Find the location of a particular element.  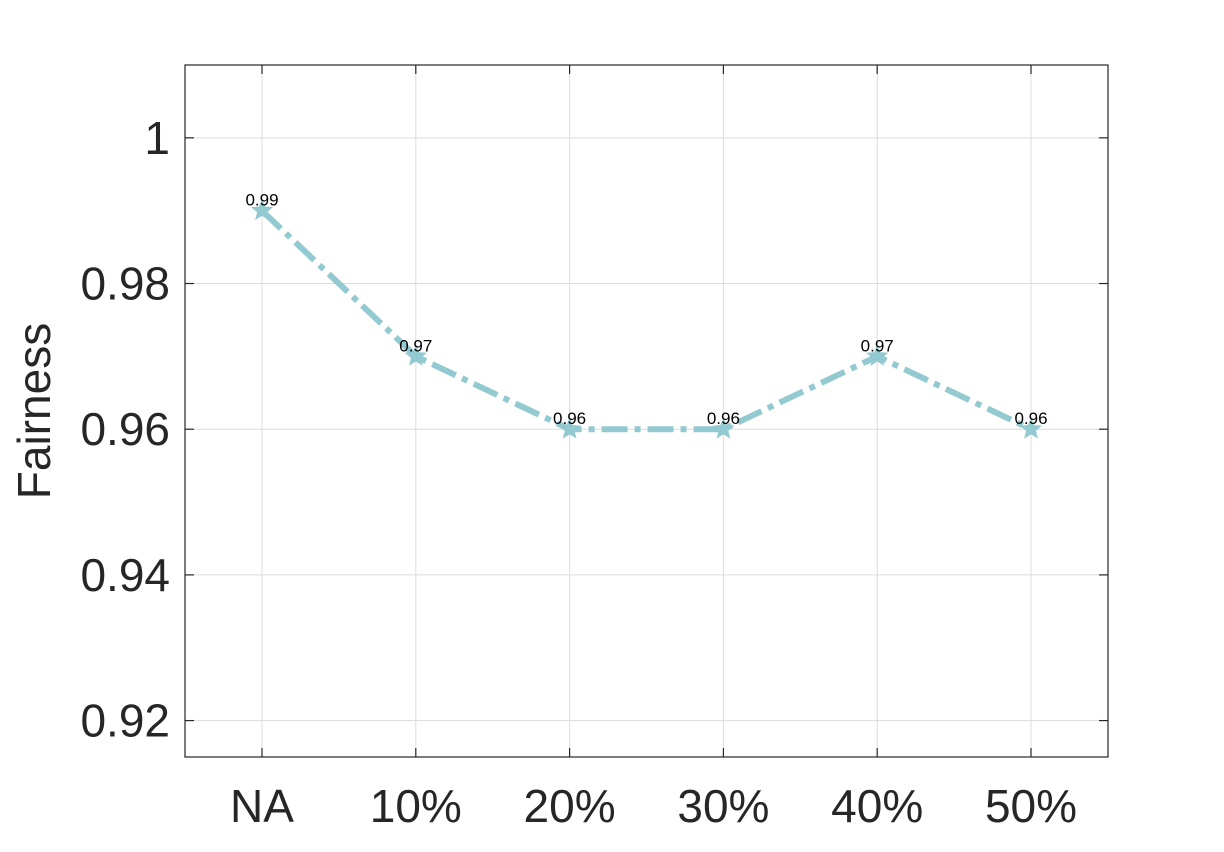

y-tick-label: 0.92 is located at coordinates (125, 721).